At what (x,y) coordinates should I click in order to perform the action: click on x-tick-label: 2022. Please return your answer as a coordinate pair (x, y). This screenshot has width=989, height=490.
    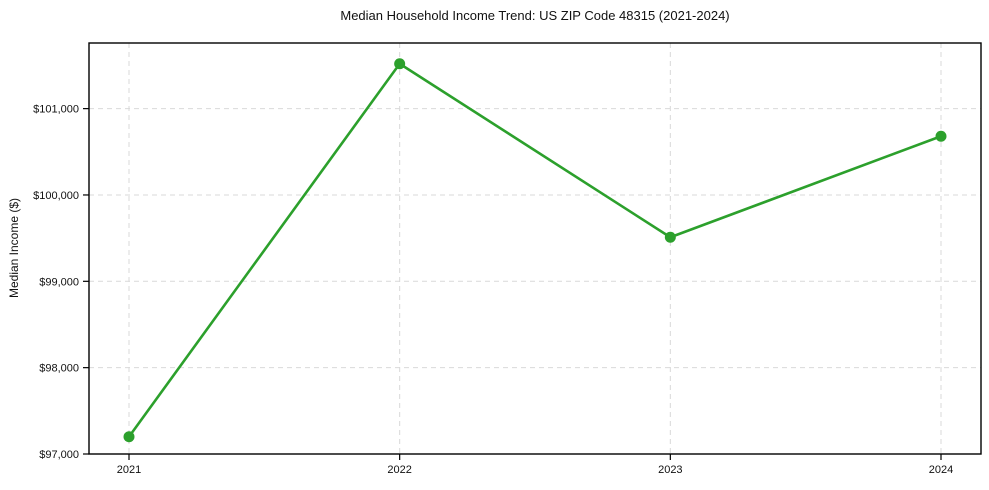
    Looking at the image, I should click on (399, 470).